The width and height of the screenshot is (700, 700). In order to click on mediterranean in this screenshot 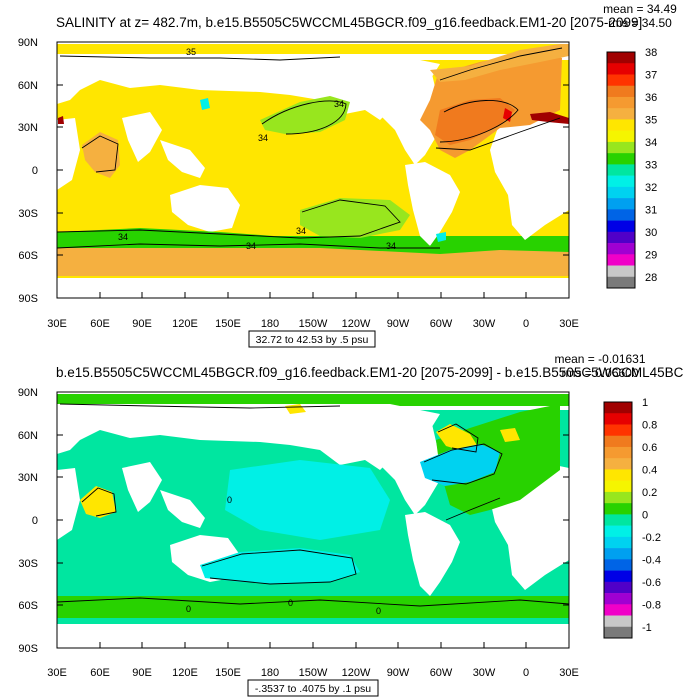, I will do `click(549, 118)`.